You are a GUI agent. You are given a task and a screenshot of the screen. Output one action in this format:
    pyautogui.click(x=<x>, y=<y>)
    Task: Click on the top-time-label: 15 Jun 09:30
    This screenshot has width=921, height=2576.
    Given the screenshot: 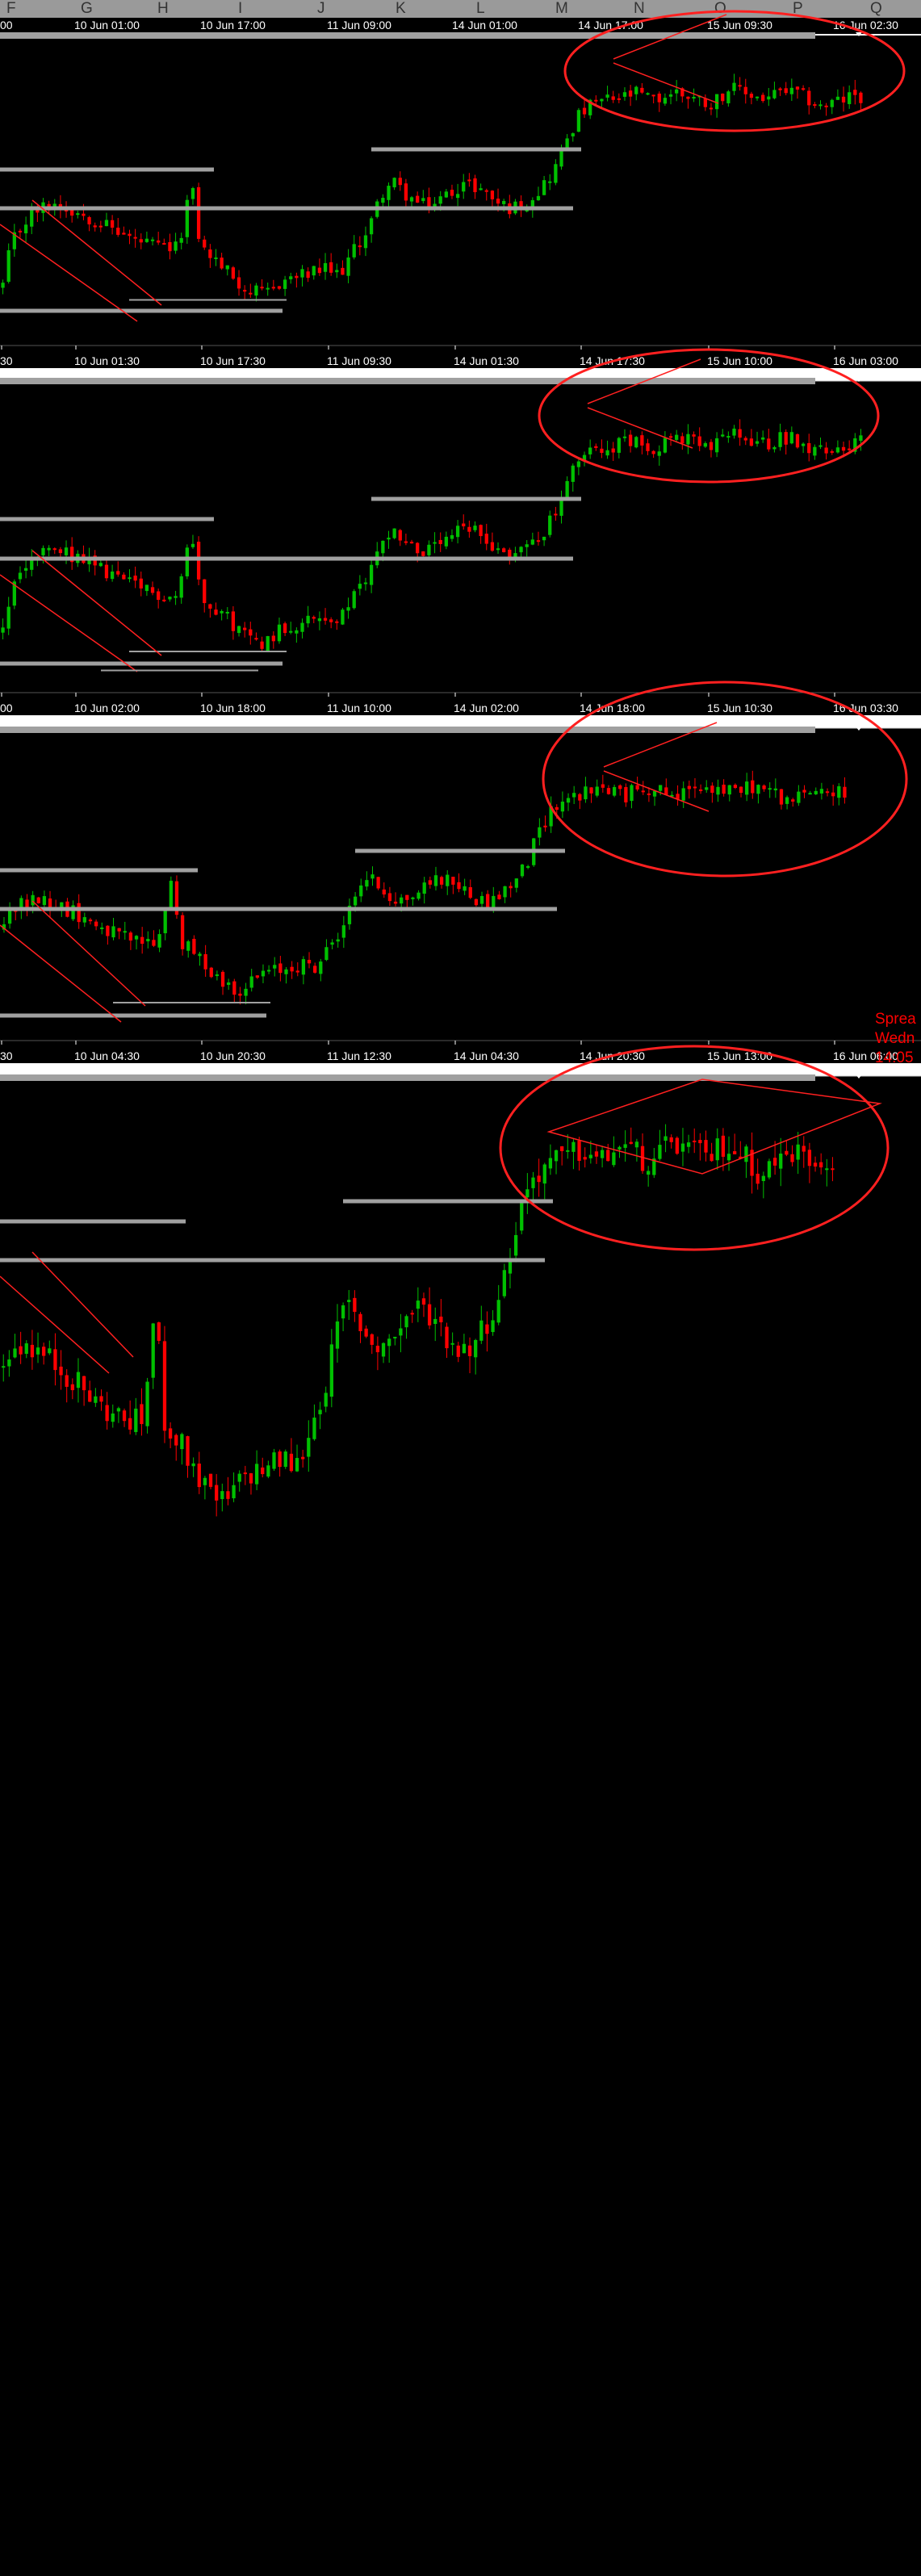 What is the action you would take?
    pyautogui.click(x=739, y=25)
    